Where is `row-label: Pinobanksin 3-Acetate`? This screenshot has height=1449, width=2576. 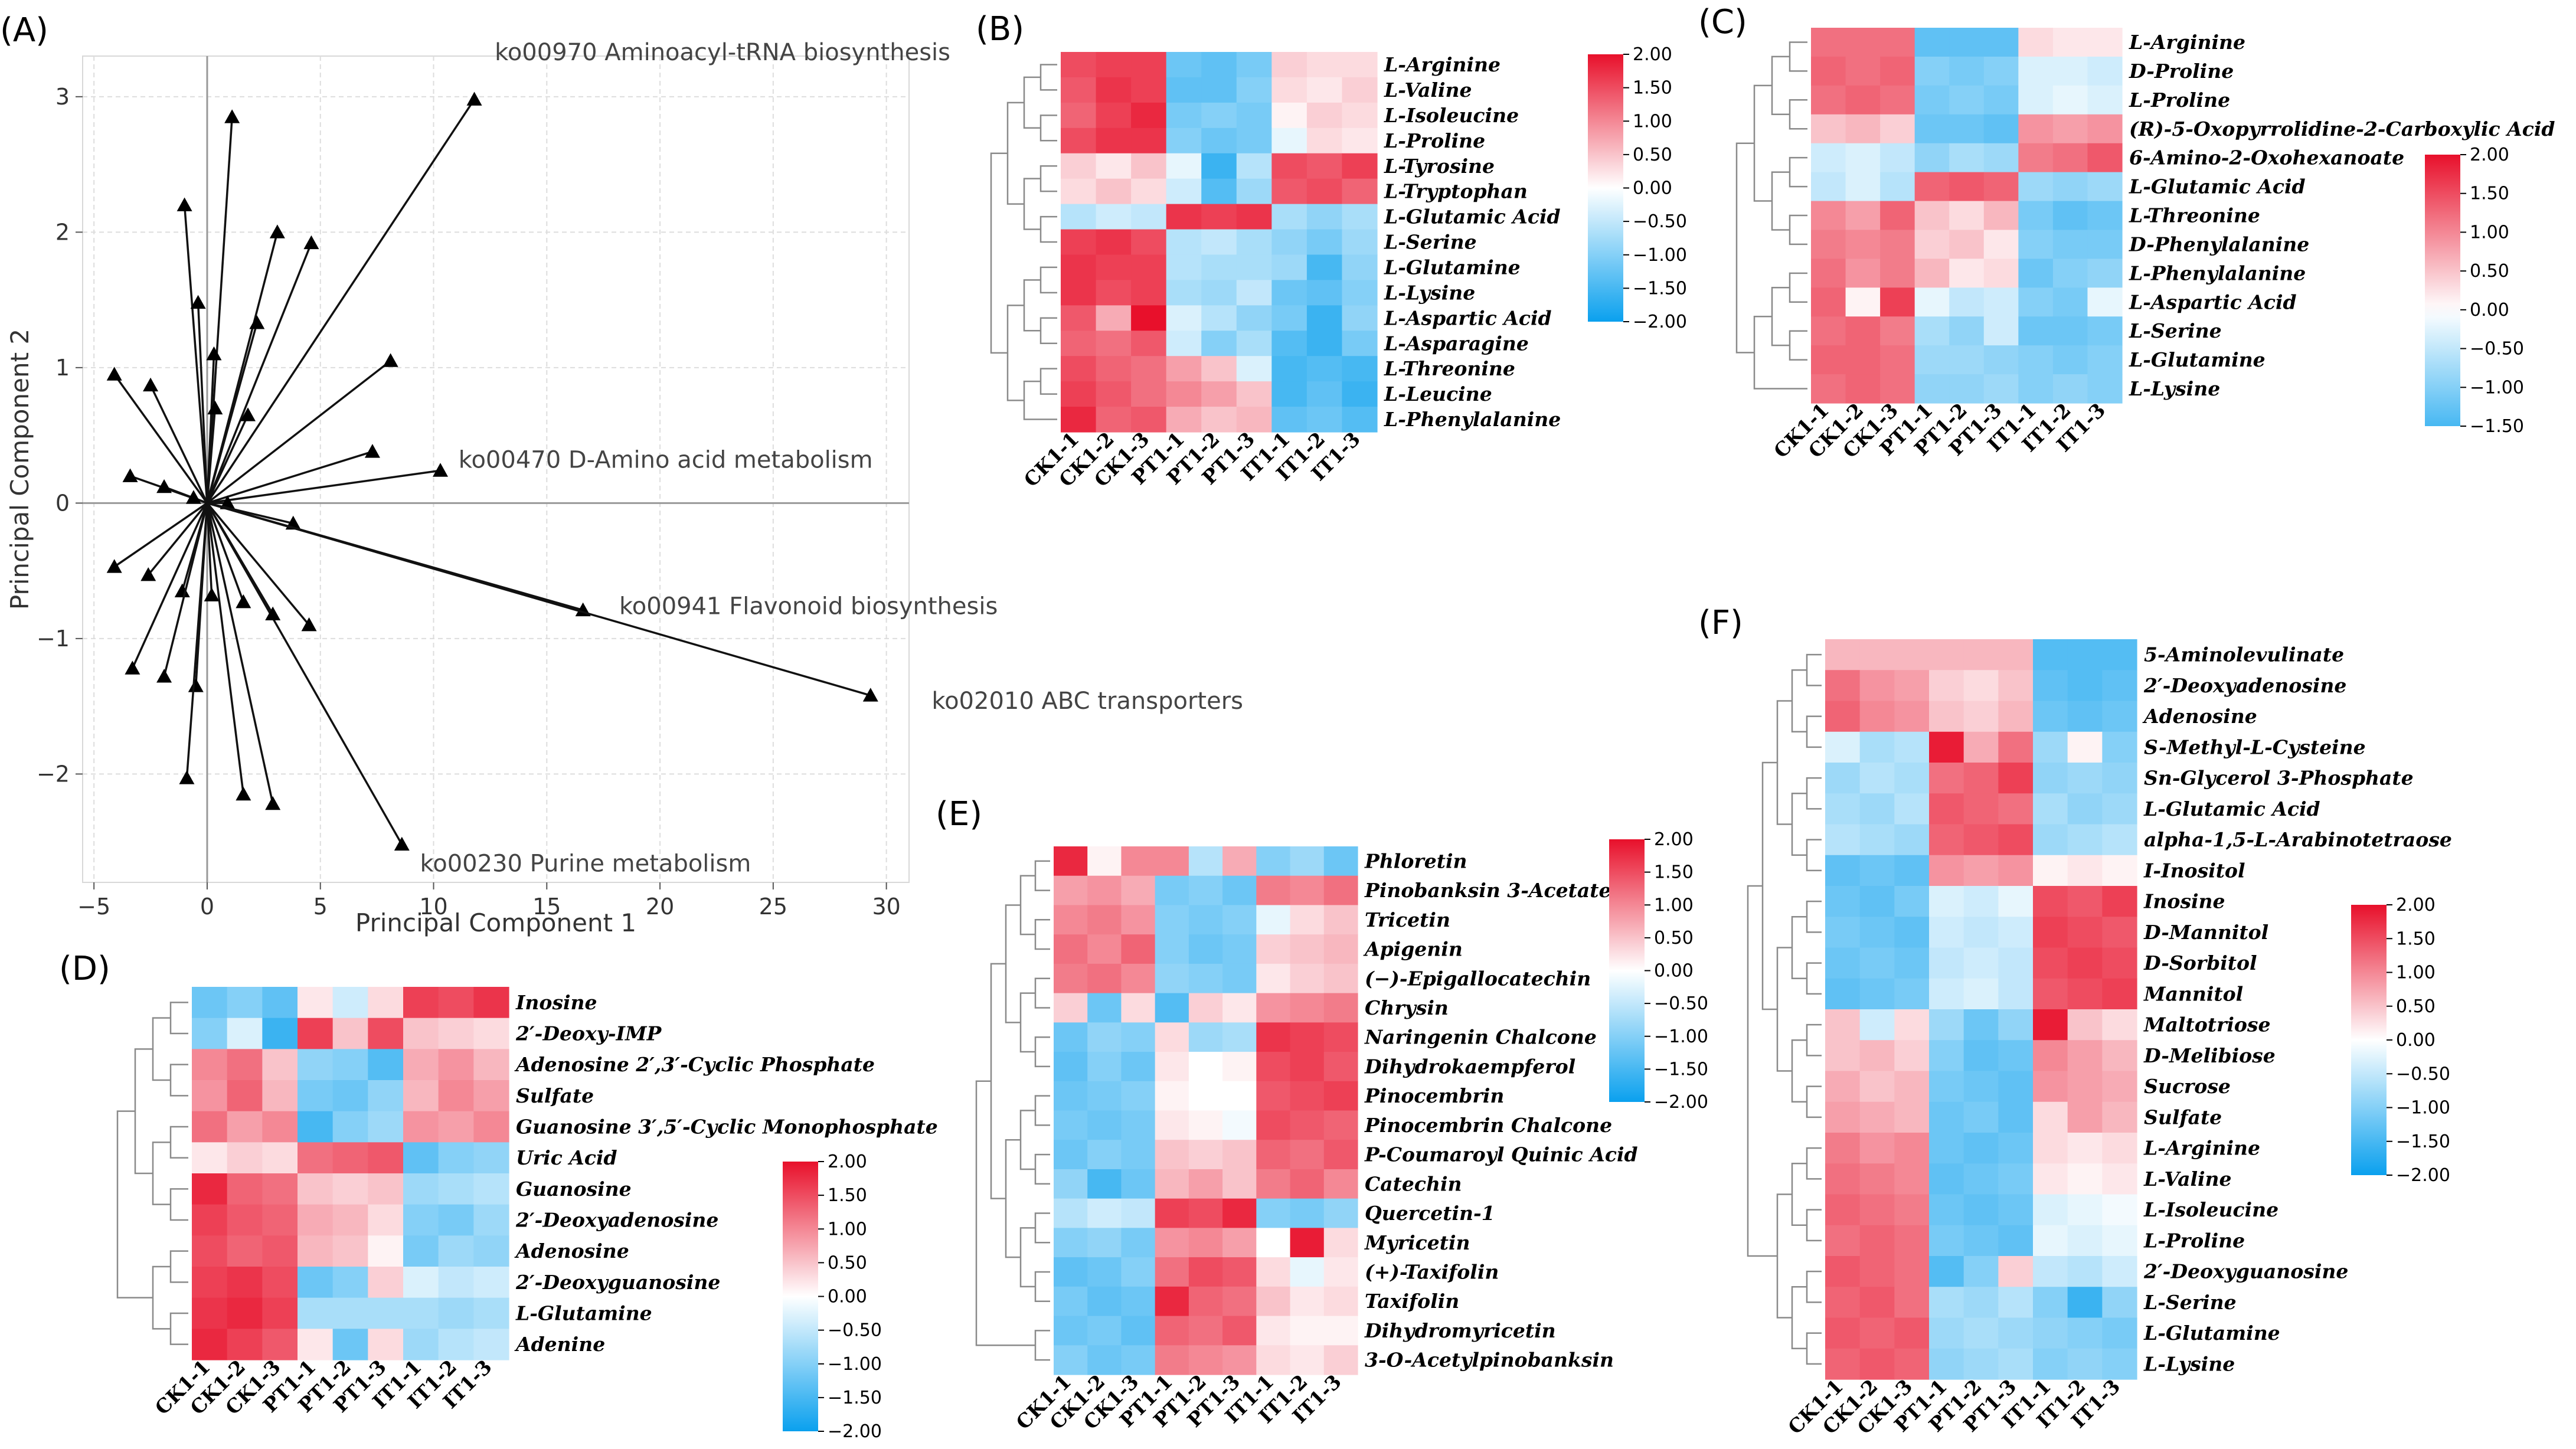 row-label: Pinobanksin 3-Acetate is located at coordinates (1487, 891).